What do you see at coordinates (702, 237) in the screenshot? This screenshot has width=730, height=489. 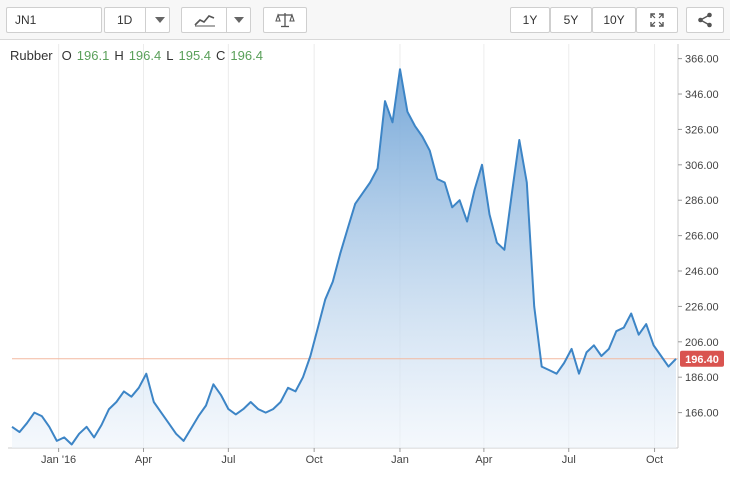 I see `y-tick-label: 266.00` at bounding box center [702, 237].